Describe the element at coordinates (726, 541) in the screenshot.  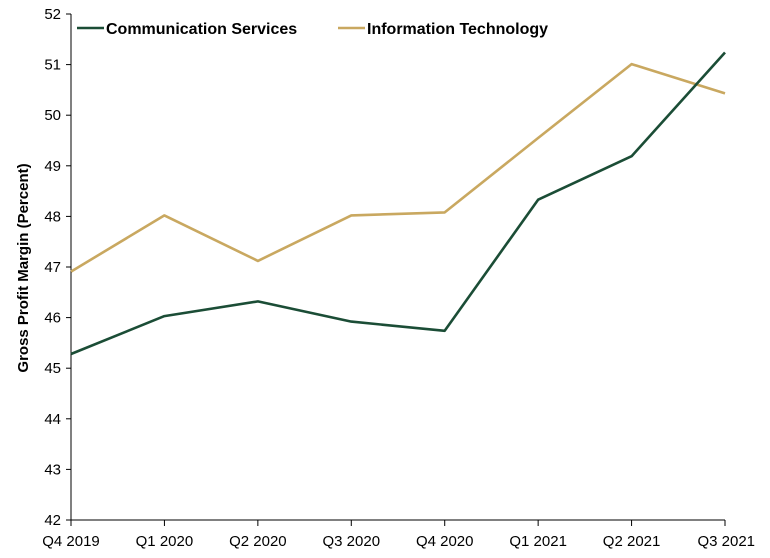
I see `x-tick-label: Q3 2021` at that location.